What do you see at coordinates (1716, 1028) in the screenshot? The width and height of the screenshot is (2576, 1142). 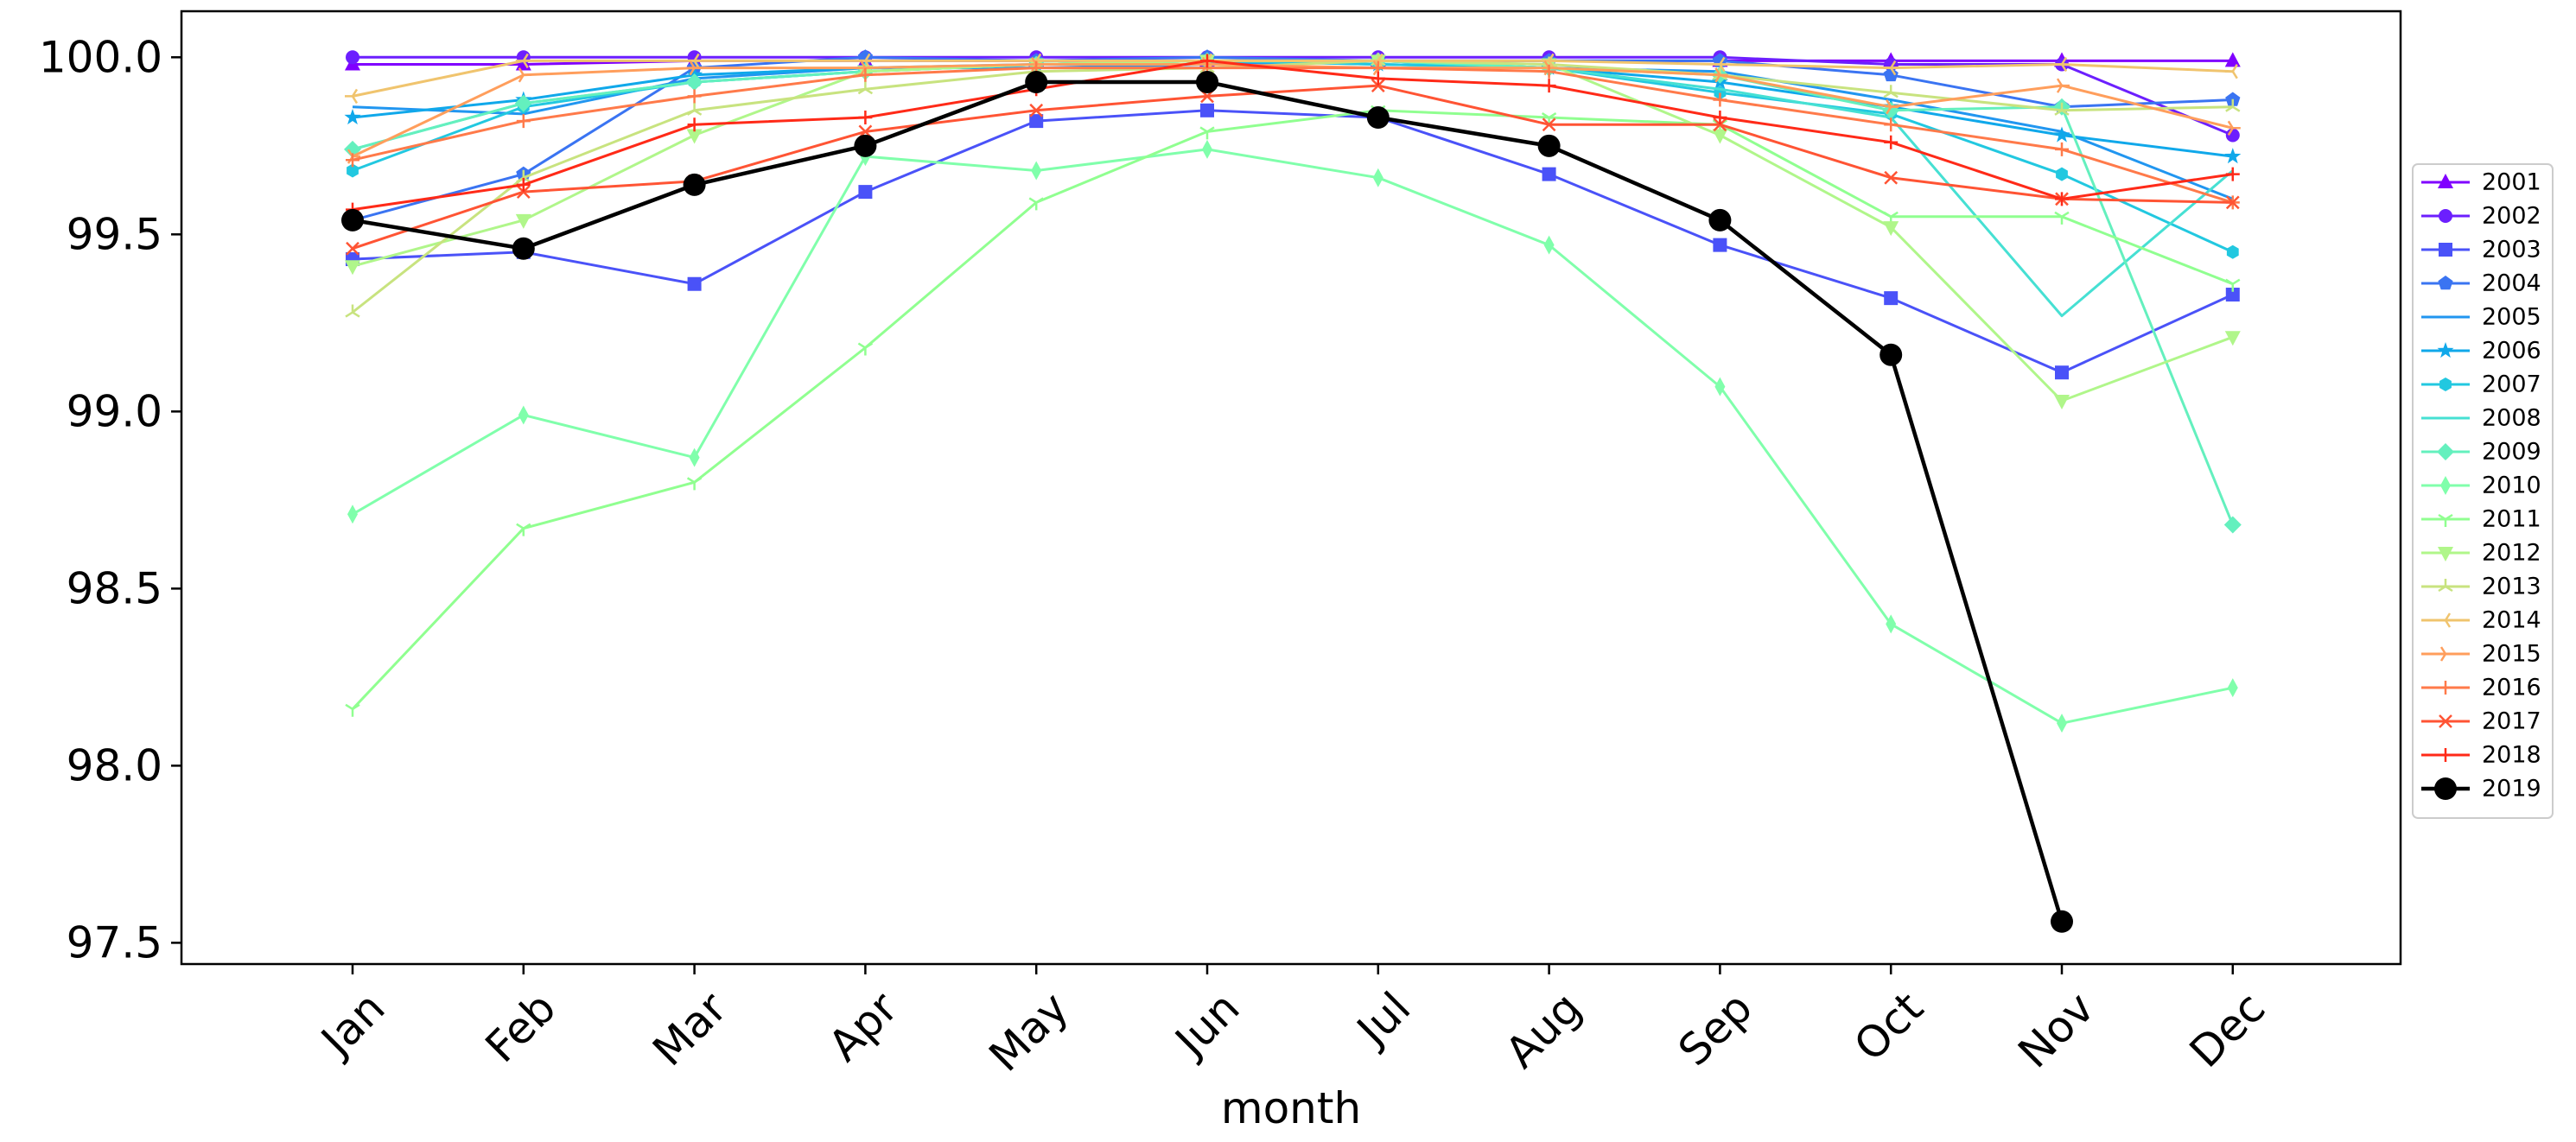 I see `x-tick-label: Sep` at bounding box center [1716, 1028].